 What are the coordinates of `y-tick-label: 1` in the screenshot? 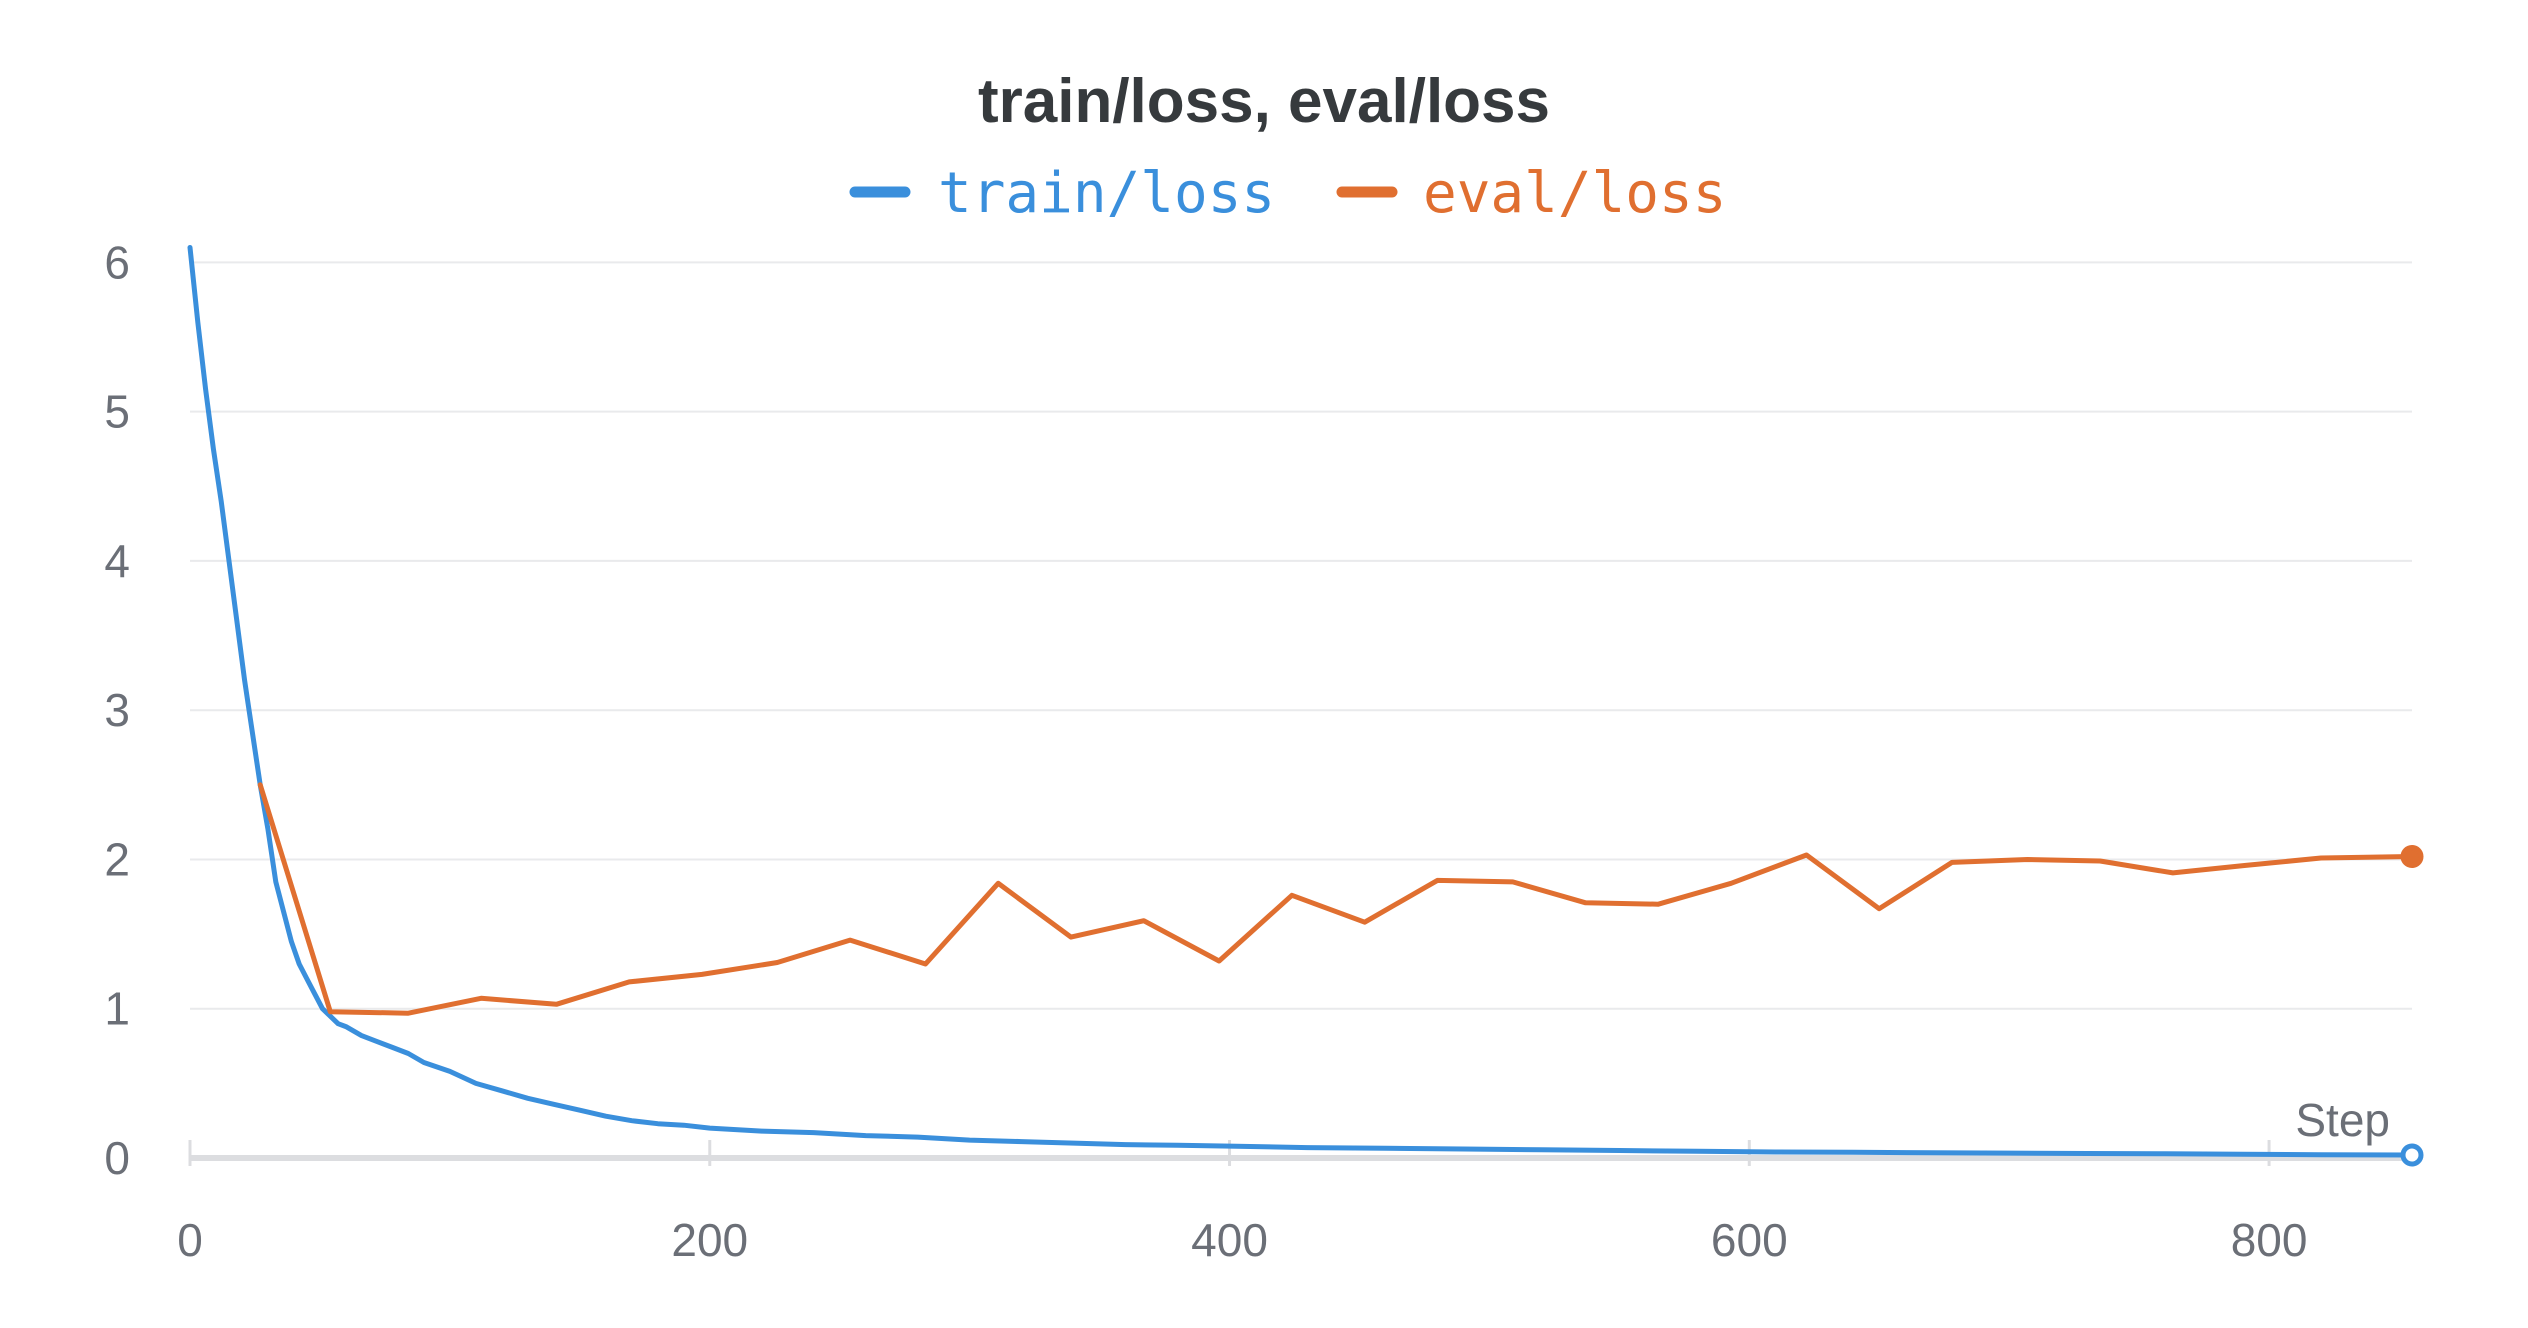 It's located at (117, 1009).